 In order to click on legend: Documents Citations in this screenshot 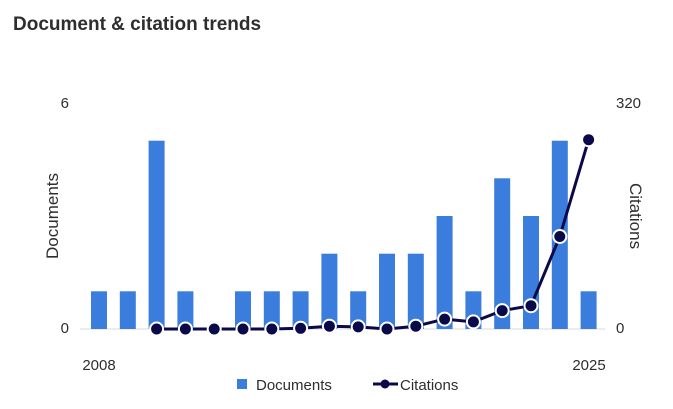, I will do `click(347, 385)`.